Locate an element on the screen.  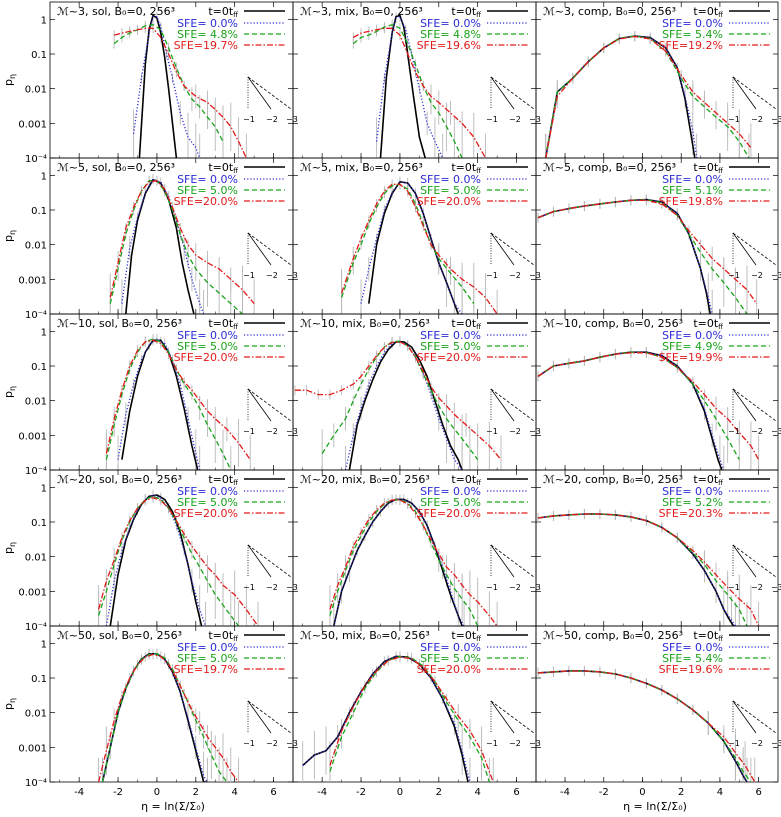
y-axis-label: pη is located at coordinates (9, 548).